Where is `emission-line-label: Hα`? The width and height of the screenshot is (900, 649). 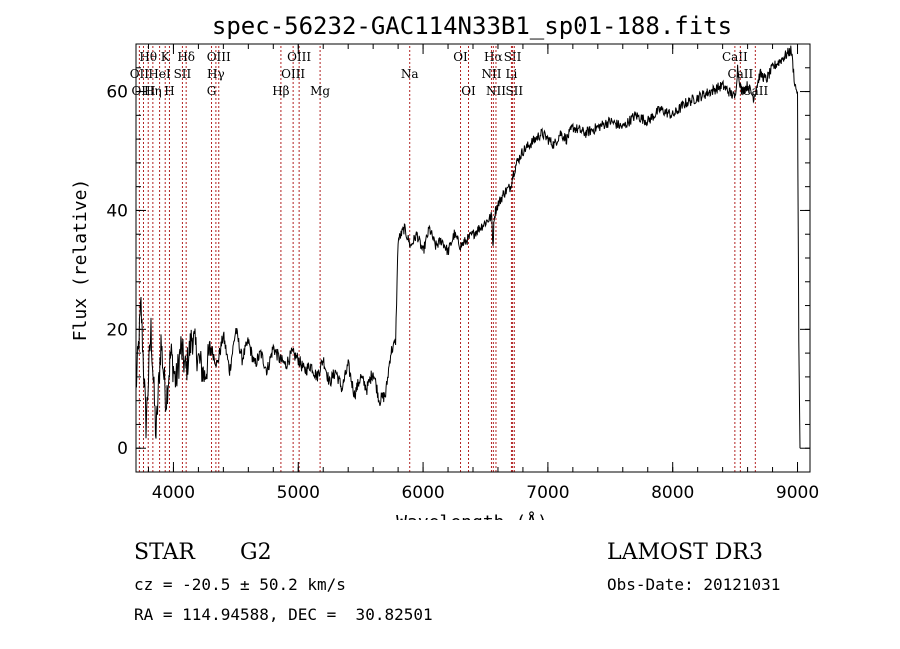 emission-line-label: Hα is located at coordinates (493, 57).